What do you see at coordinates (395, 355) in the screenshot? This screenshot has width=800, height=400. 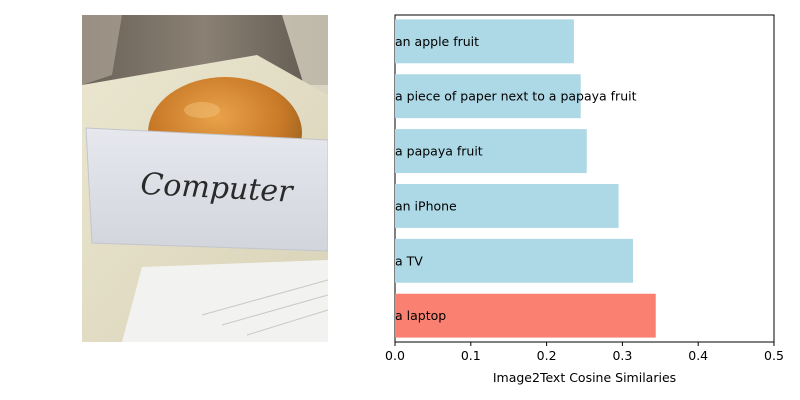 I see `x-tick-label-0: 0.0` at bounding box center [395, 355].